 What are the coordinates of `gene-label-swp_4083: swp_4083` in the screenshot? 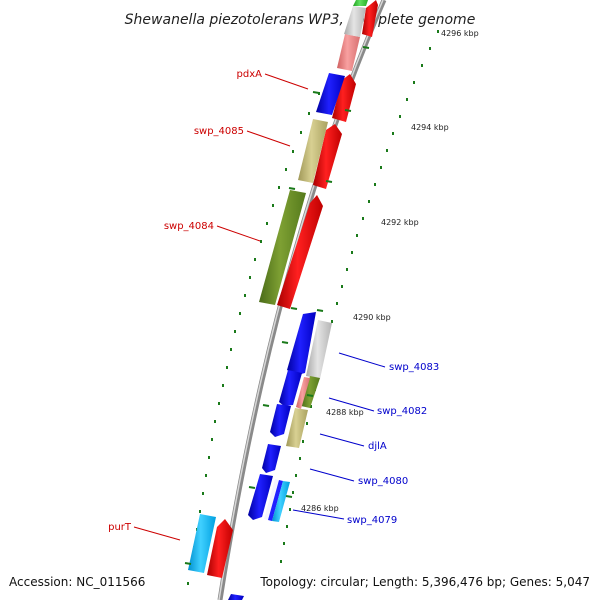 It's located at (414, 367).